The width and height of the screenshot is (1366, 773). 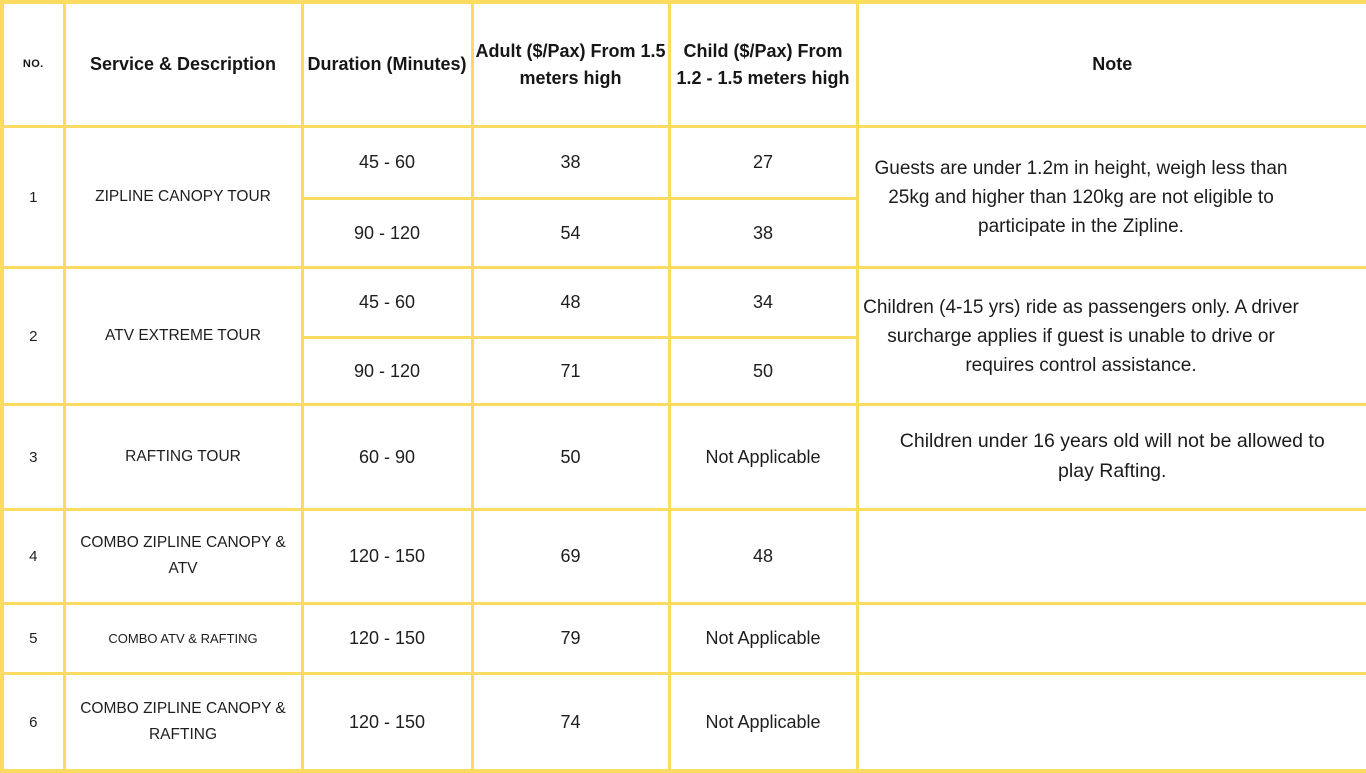 I want to click on service-no: 4, so click(x=33, y=556).